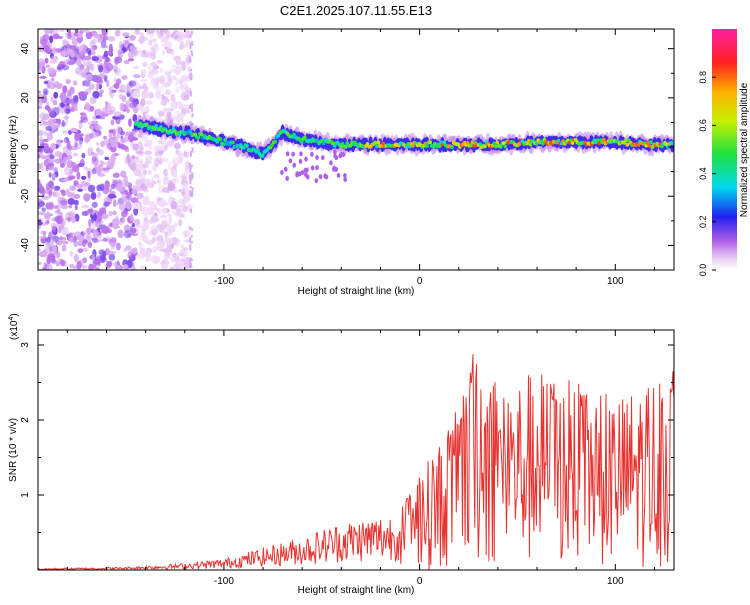 The image size is (750, 605). Describe the element at coordinates (703, 77) in the screenshot. I see `colorbar-tick-label: 0.8` at that location.